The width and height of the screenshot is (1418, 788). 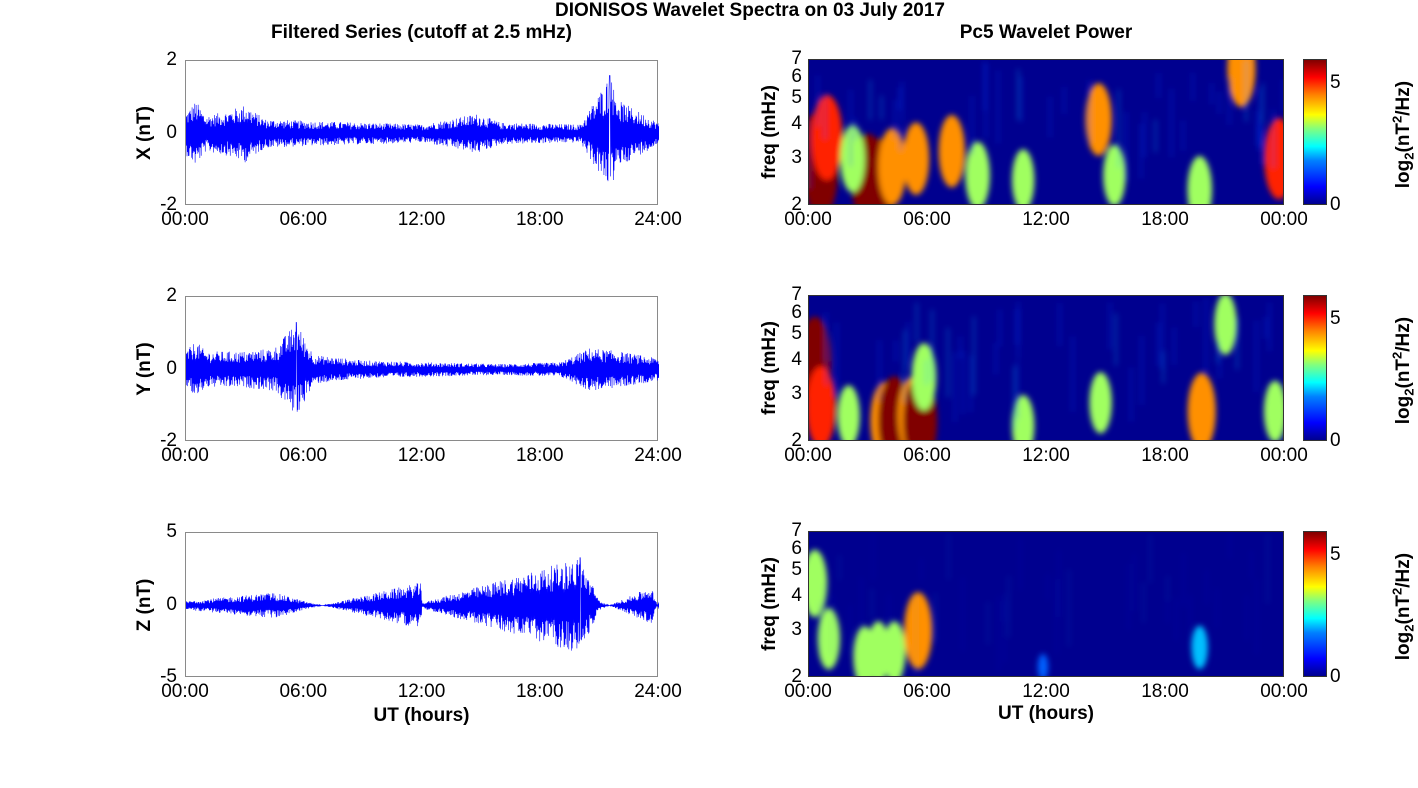 What do you see at coordinates (171, 531) in the screenshot?
I see `y-tick-label: 5` at bounding box center [171, 531].